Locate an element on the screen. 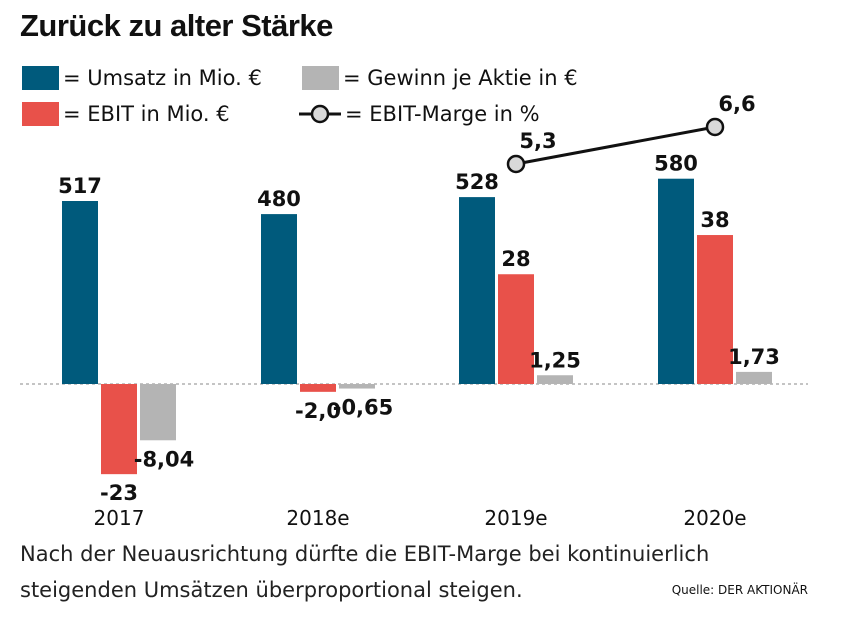  bar-umsatz-2019e is located at coordinates (477, 290).